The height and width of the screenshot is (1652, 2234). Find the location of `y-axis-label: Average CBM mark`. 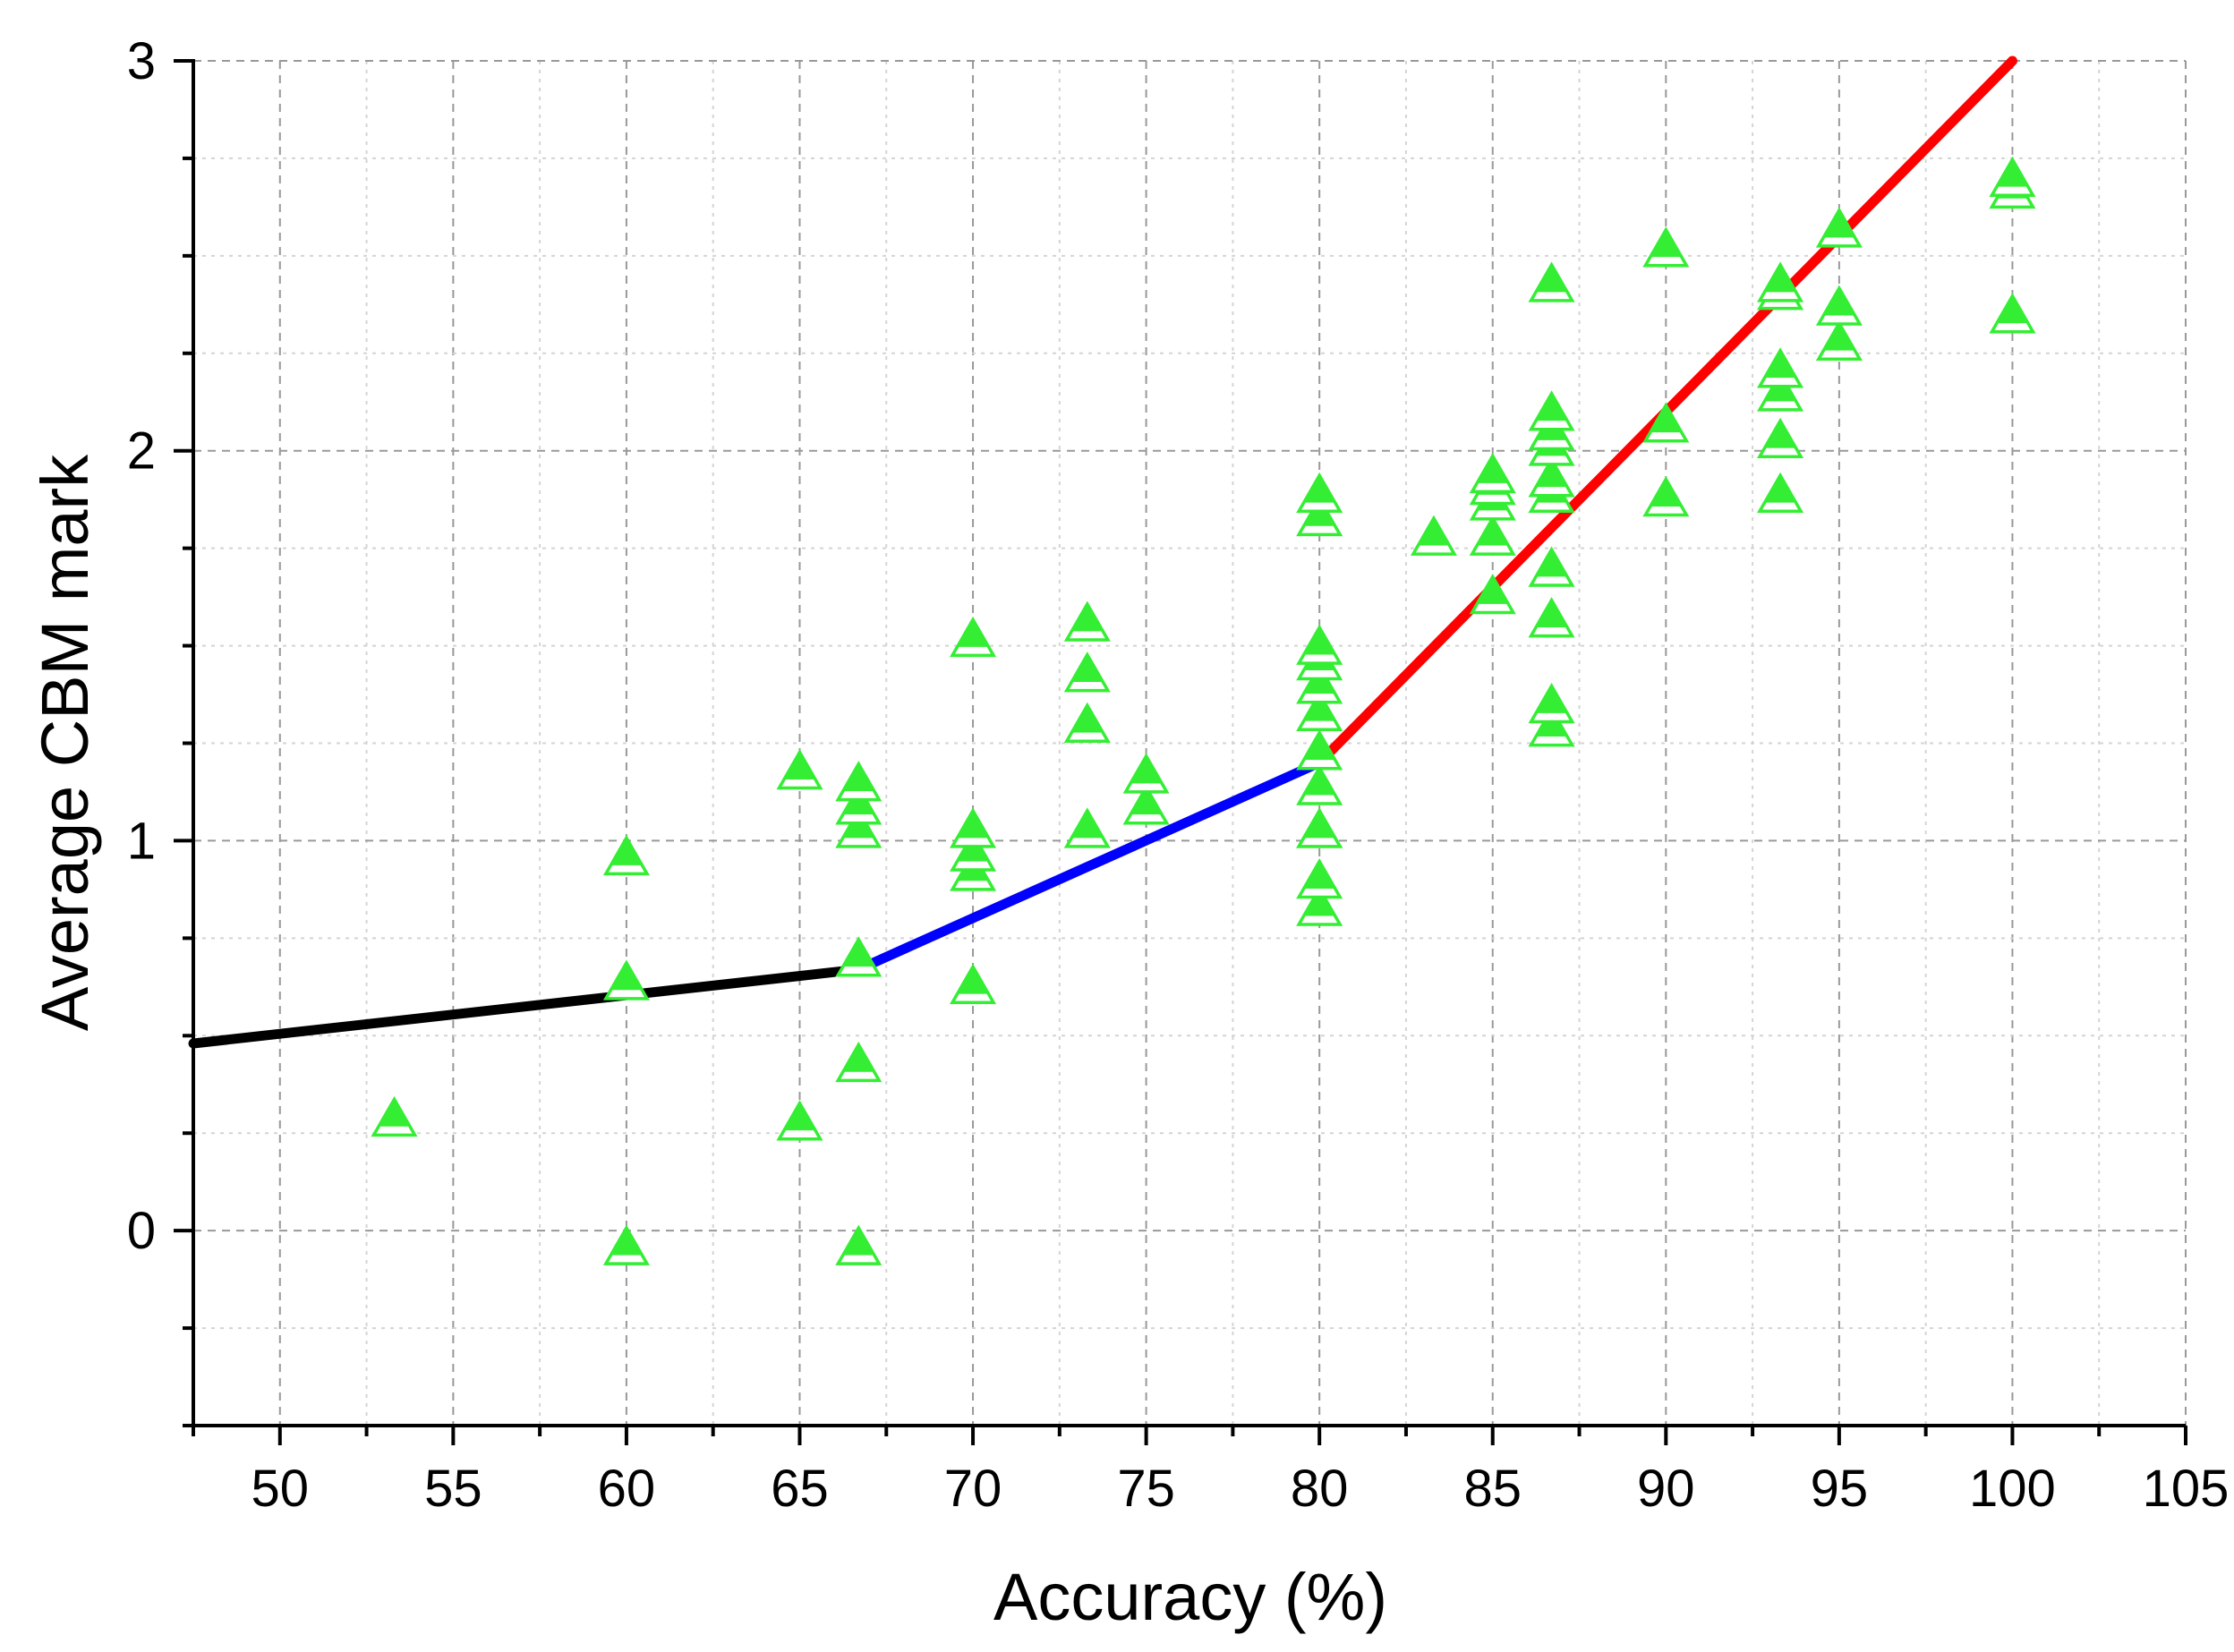

y-axis-label: Average CBM mark is located at coordinates (65, 742).